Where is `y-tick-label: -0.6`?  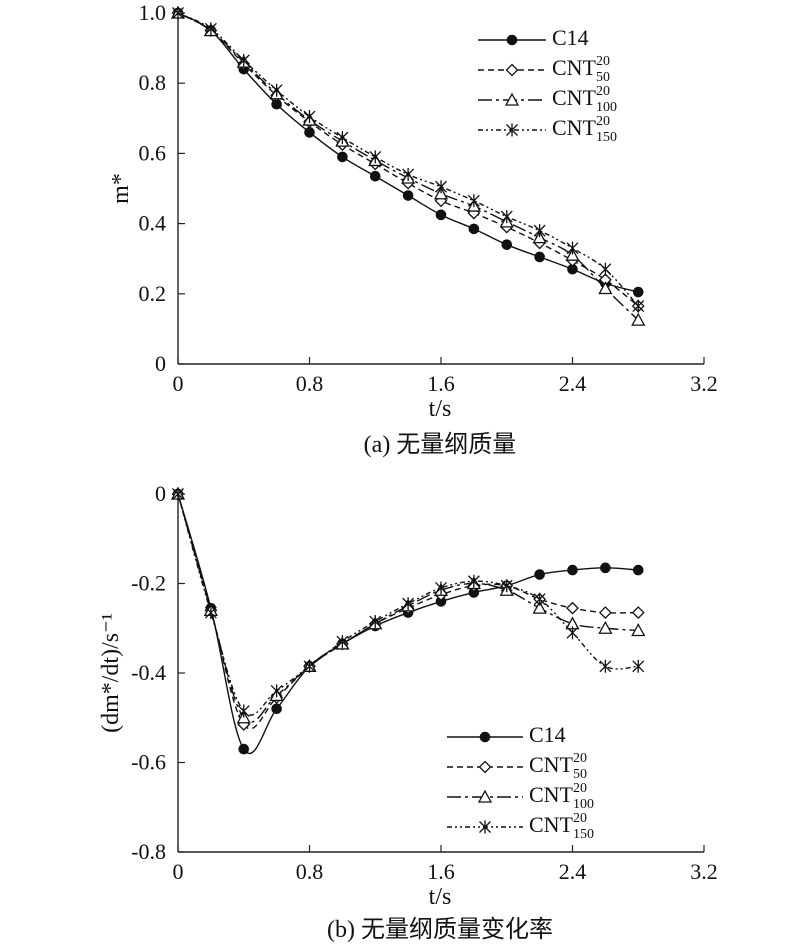 y-tick-label: -0.6 is located at coordinates (148, 762).